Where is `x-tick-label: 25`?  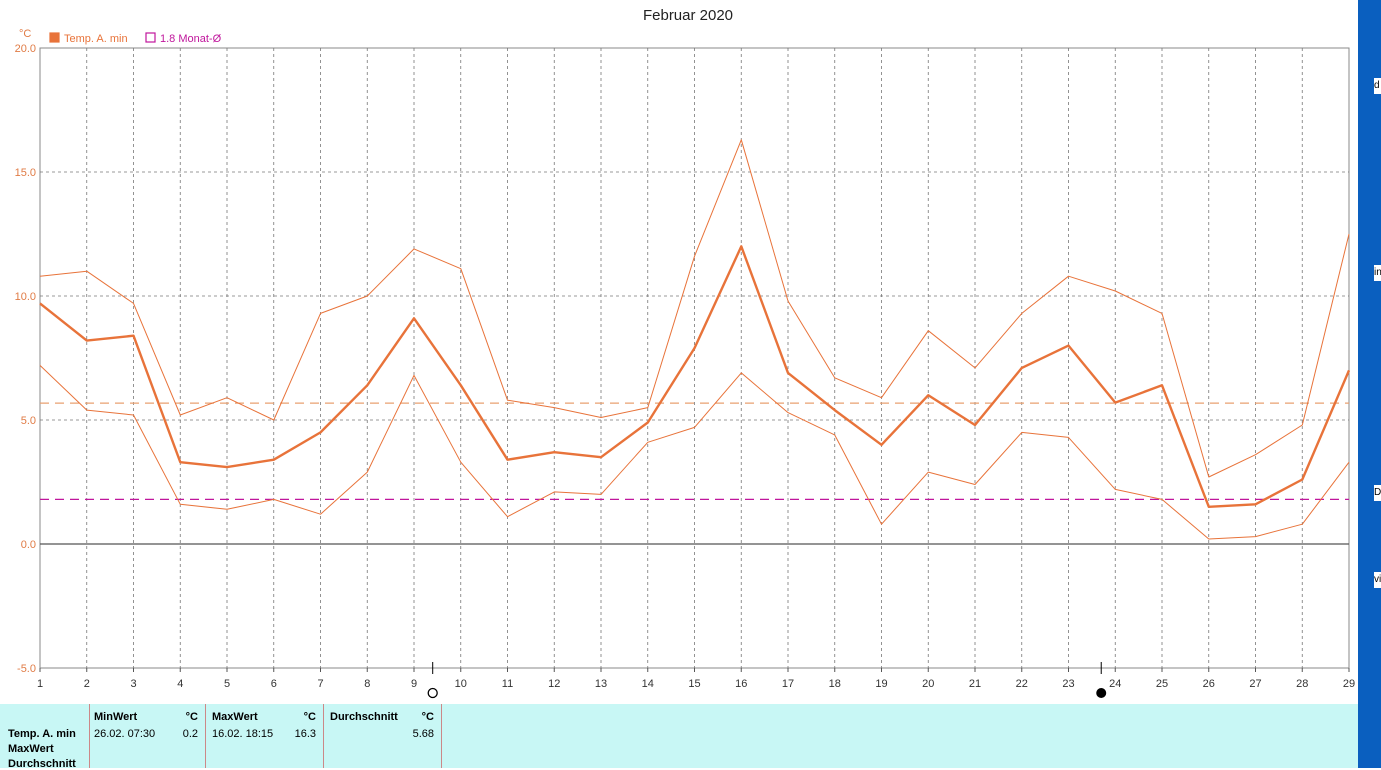 x-tick-label: 25 is located at coordinates (1162, 684).